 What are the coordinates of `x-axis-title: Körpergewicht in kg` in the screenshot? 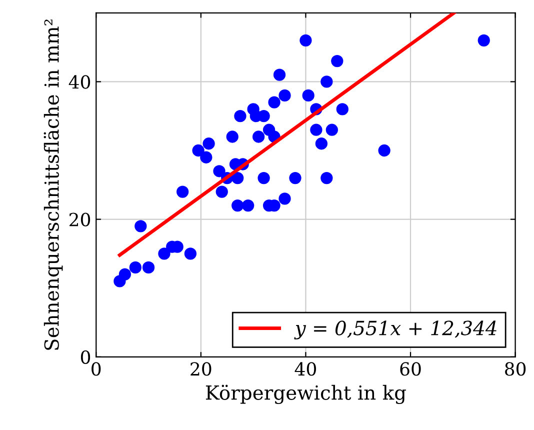 It's located at (306, 394).